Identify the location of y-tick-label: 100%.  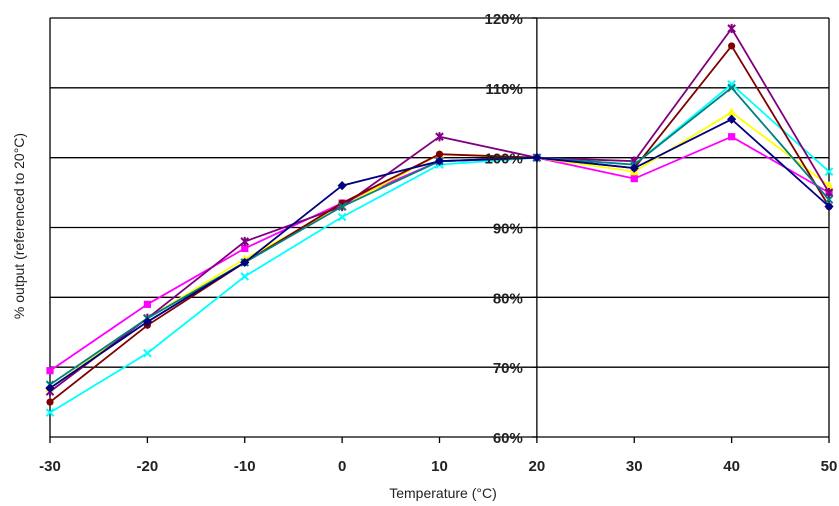
(504, 159).